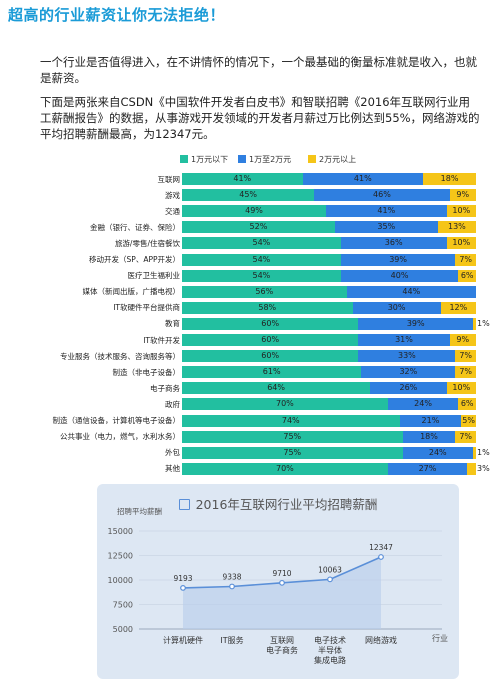 The height and width of the screenshot is (684, 500). What do you see at coordinates (123, 629) in the screenshot?
I see `y-tick-label: 5000` at bounding box center [123, 629].